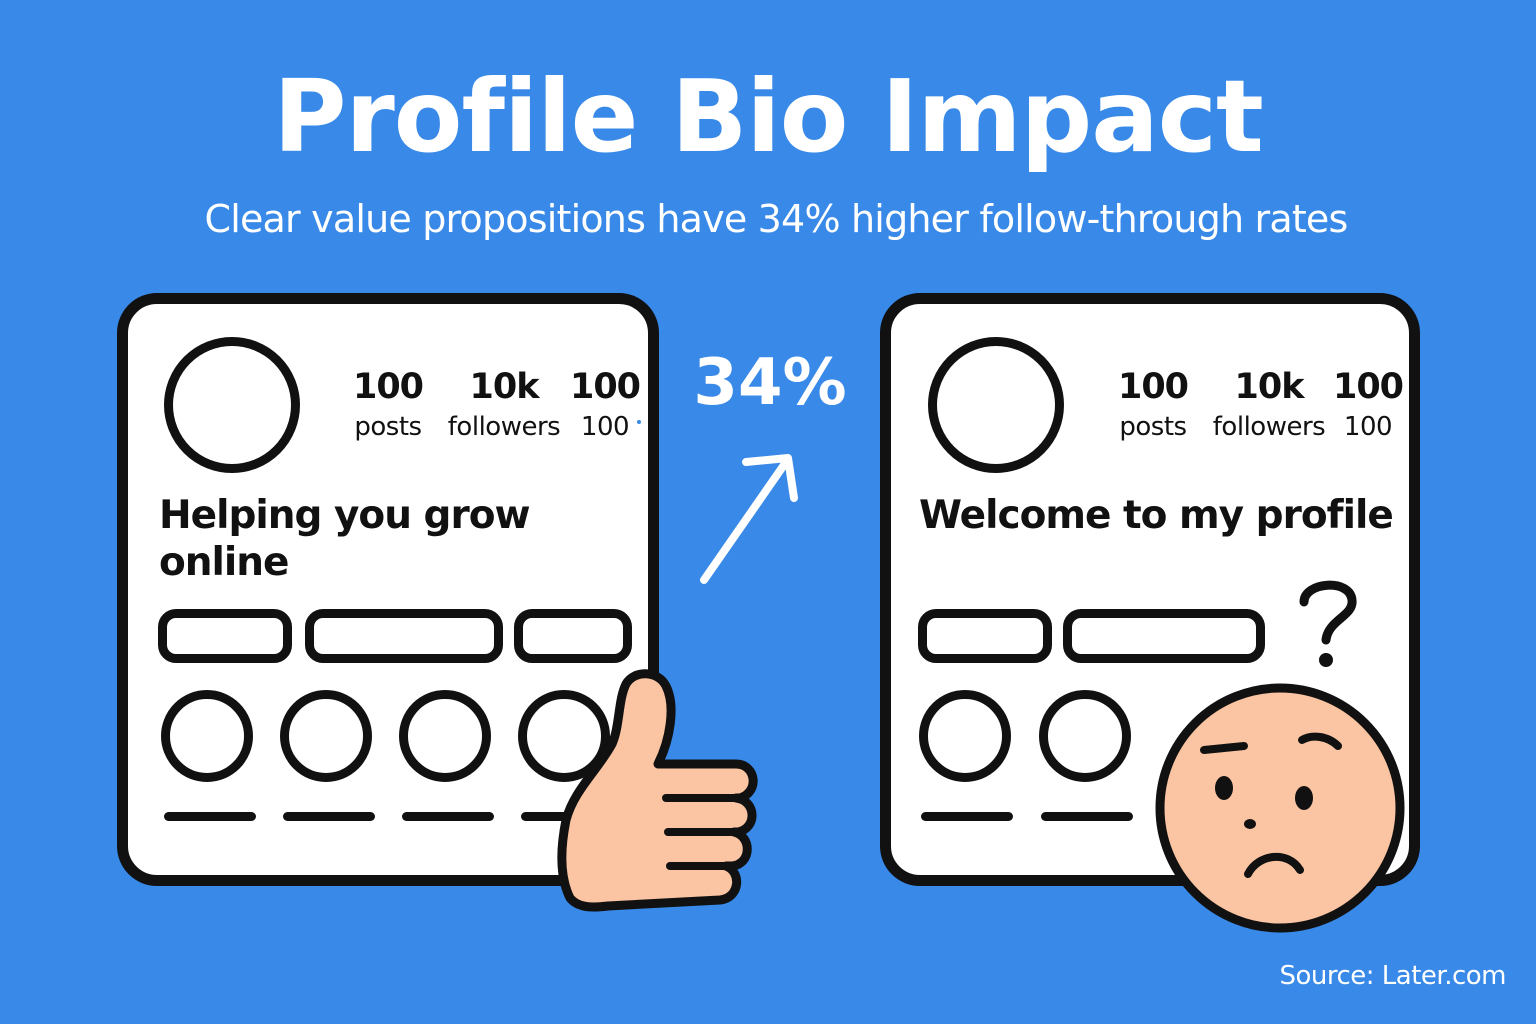 The width and height of the screenshot is (1536, 1024). What do you see at coordinates (1392, 976) in the screenshot?
I see `source-credit: Source: Later.com` at bounding box center [1392, 976].